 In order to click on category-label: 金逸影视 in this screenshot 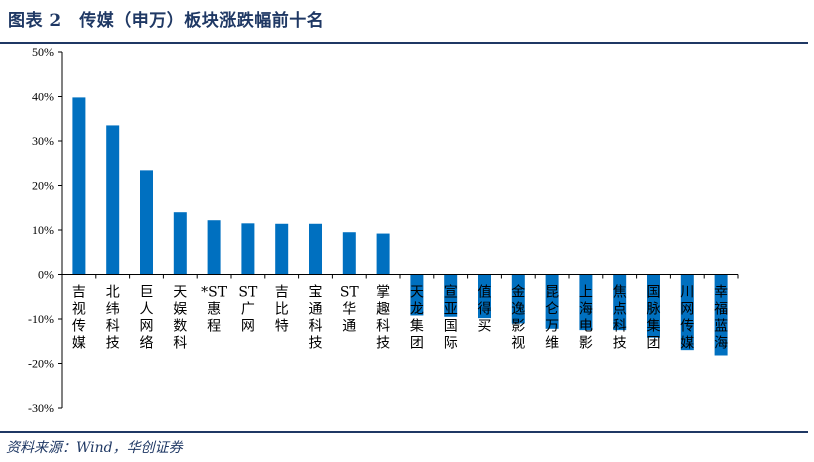, I will do `click(518, 318)`.